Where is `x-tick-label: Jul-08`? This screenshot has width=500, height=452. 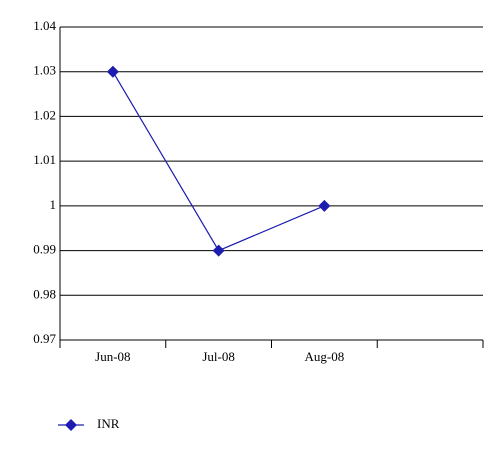 x-tick-label: Jul-08 is located at coordinates (218, 356).